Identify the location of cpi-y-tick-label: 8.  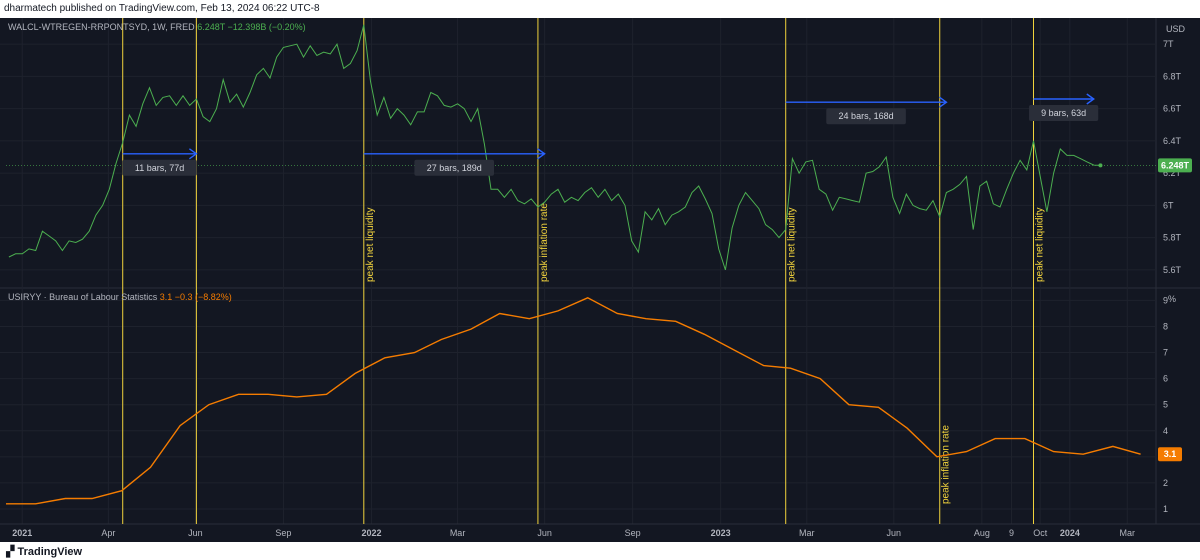
(1165, 326).